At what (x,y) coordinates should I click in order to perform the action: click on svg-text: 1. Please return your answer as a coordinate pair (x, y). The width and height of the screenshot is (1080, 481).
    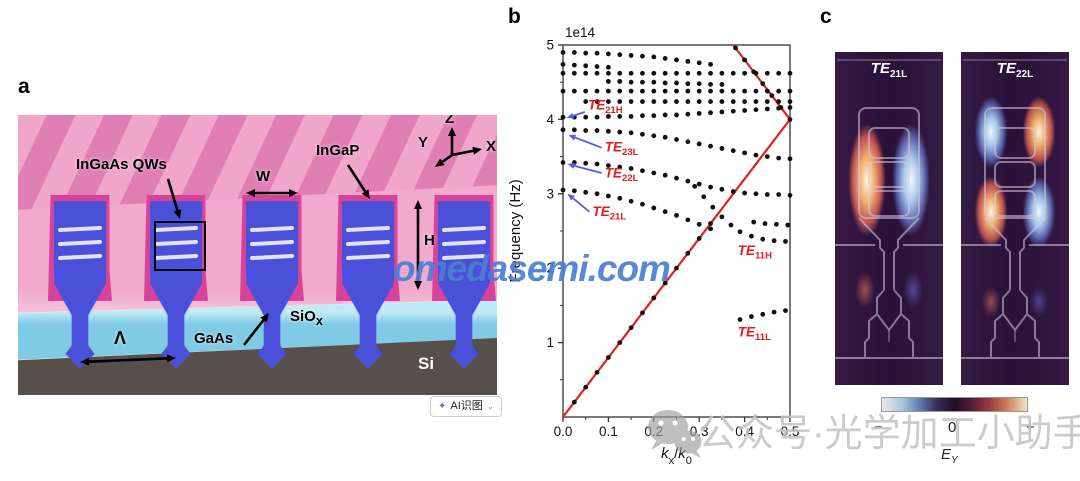
    Looking at the image, I should click on (550, 342).